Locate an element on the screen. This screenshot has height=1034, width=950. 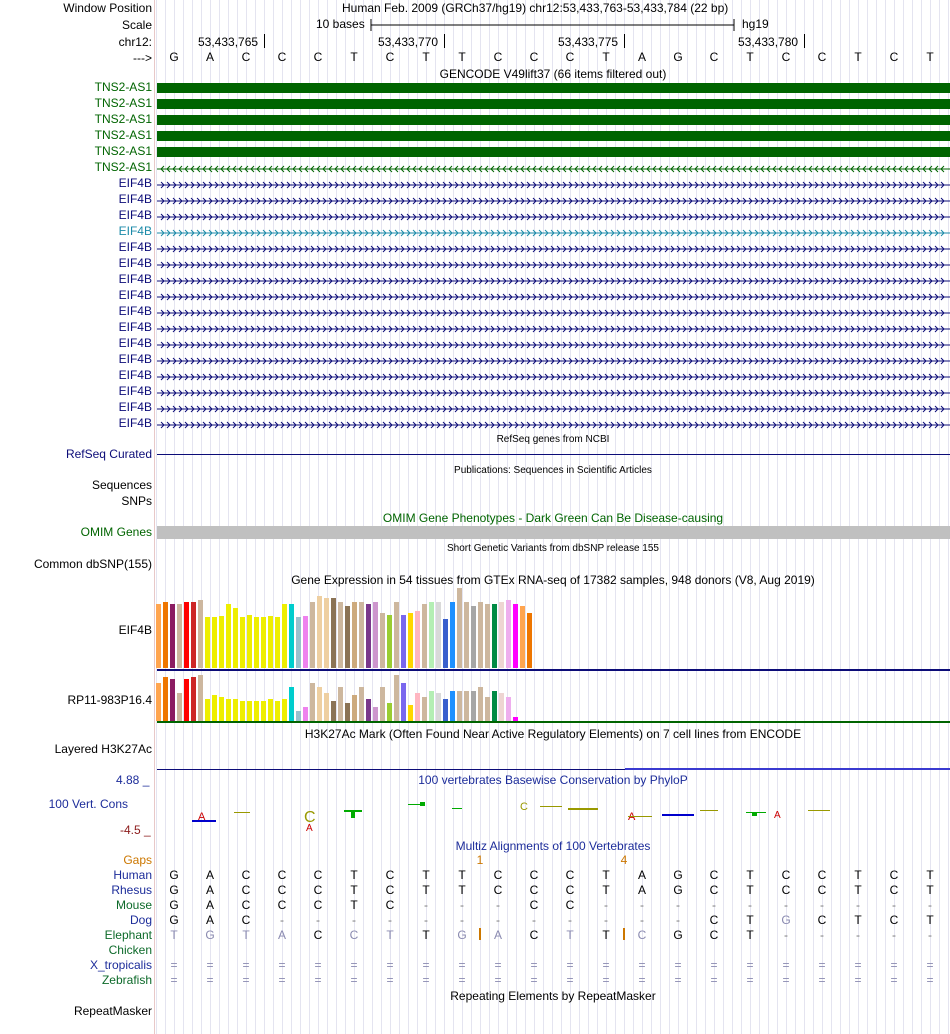
gaps-label: Gaps is located at coordinates (137, 860).